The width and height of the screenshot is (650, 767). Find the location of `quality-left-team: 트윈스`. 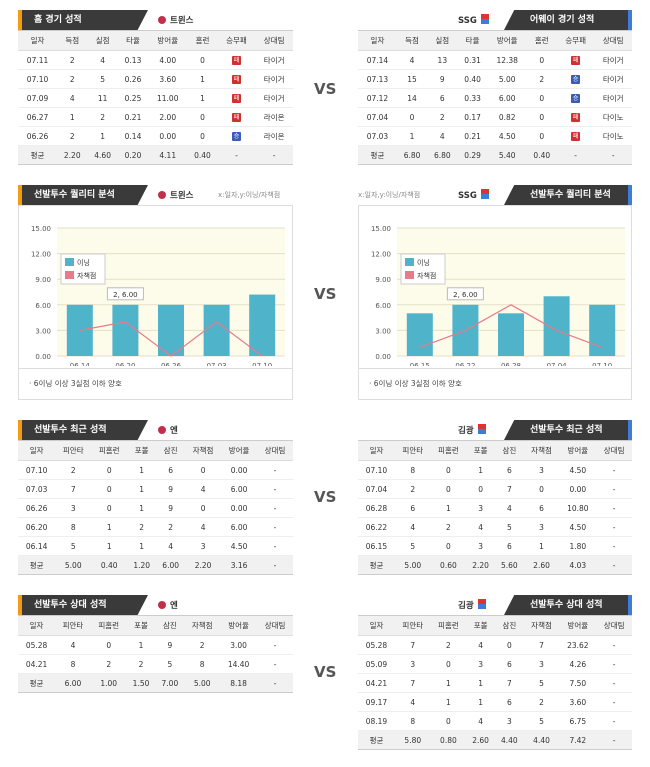

quality-left-team: 트윈스 is located at coordinates (175, 195).